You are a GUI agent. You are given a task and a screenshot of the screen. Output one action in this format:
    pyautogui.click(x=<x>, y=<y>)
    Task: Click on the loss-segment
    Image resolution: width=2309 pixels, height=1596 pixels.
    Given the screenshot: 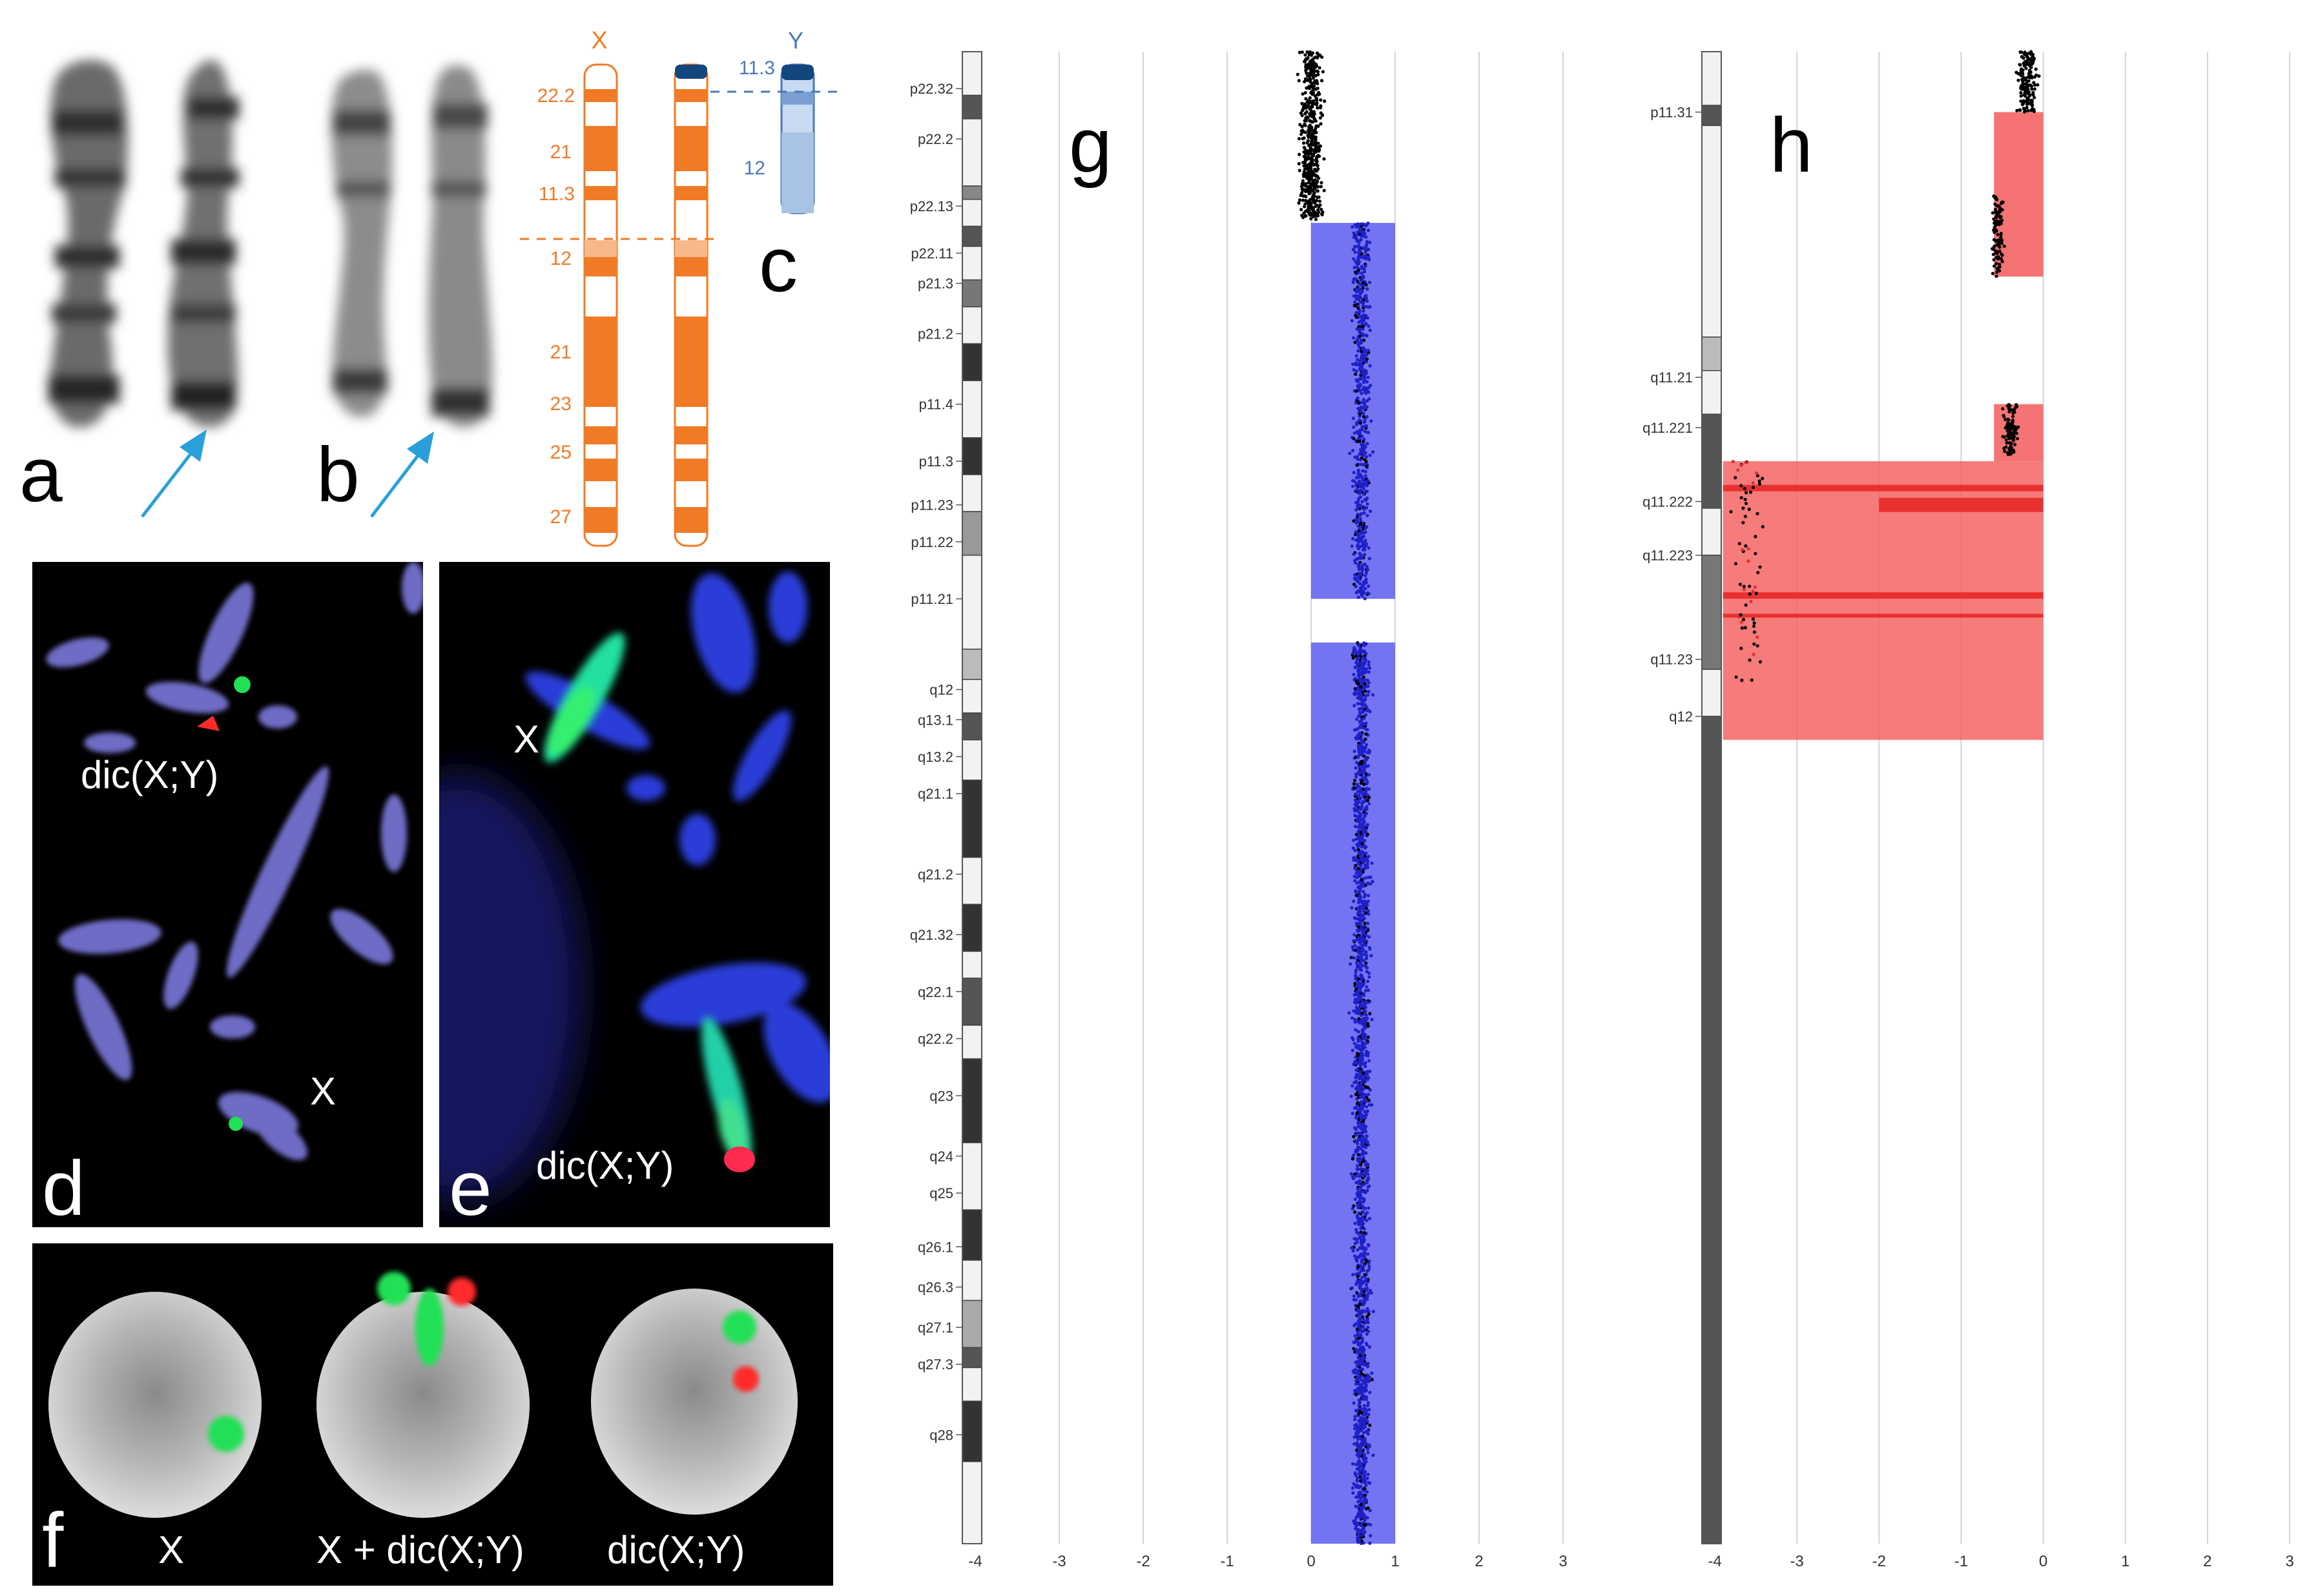 What is the action you would take?
    pyautogui.click(x=2019, y=433)
    